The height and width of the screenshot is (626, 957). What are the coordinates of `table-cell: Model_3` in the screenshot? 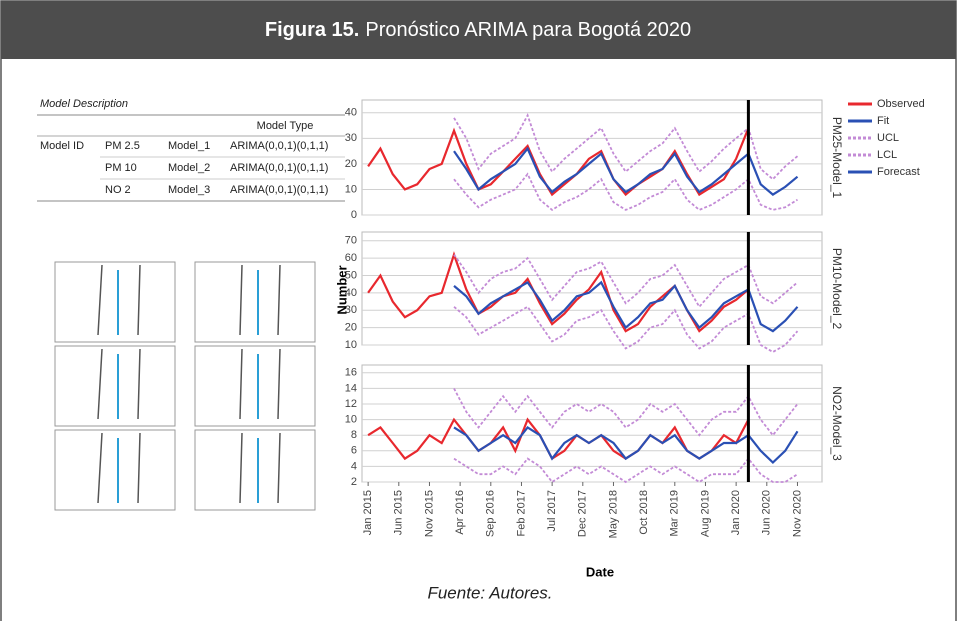 It's located at (189, 190).